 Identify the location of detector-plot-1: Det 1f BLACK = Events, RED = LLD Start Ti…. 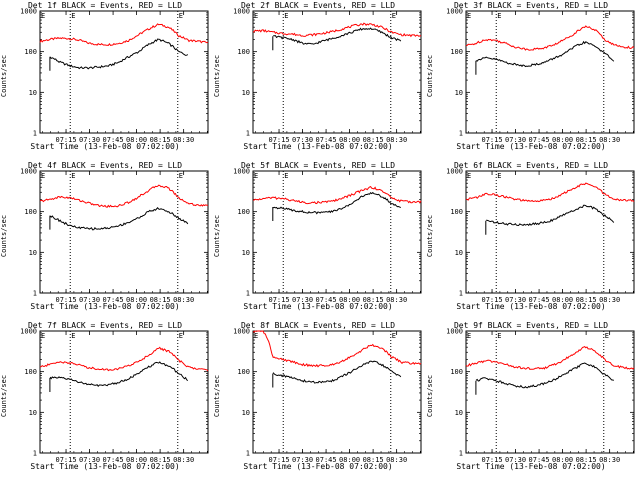
(105, 77).